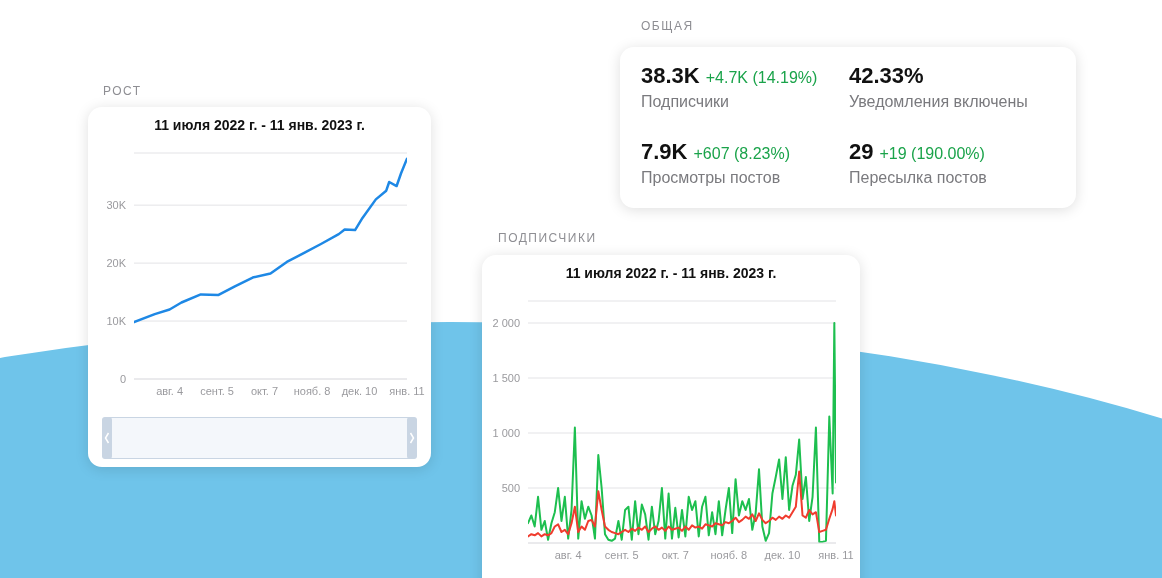 This screenshot has height=578, width=1162. What do you see at coordinates (506, 322) in the screenshot?
I see `y-tick-label: 2 000` at bounding box center [506, 322].